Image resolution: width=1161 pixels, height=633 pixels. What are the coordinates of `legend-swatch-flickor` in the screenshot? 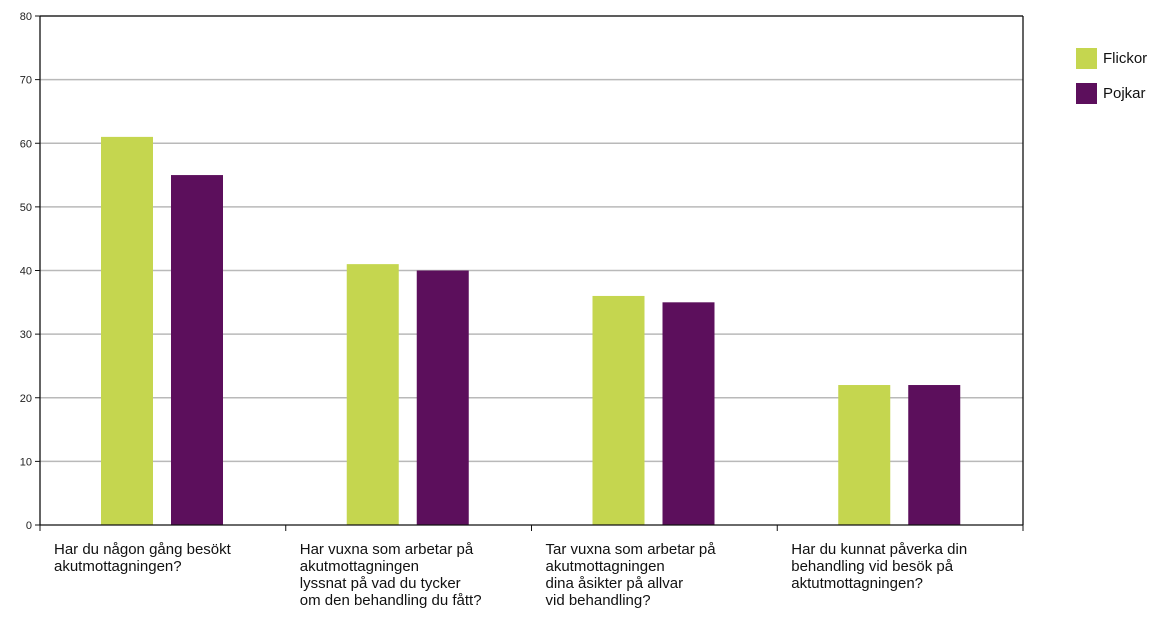 It's located at (1086, 58).